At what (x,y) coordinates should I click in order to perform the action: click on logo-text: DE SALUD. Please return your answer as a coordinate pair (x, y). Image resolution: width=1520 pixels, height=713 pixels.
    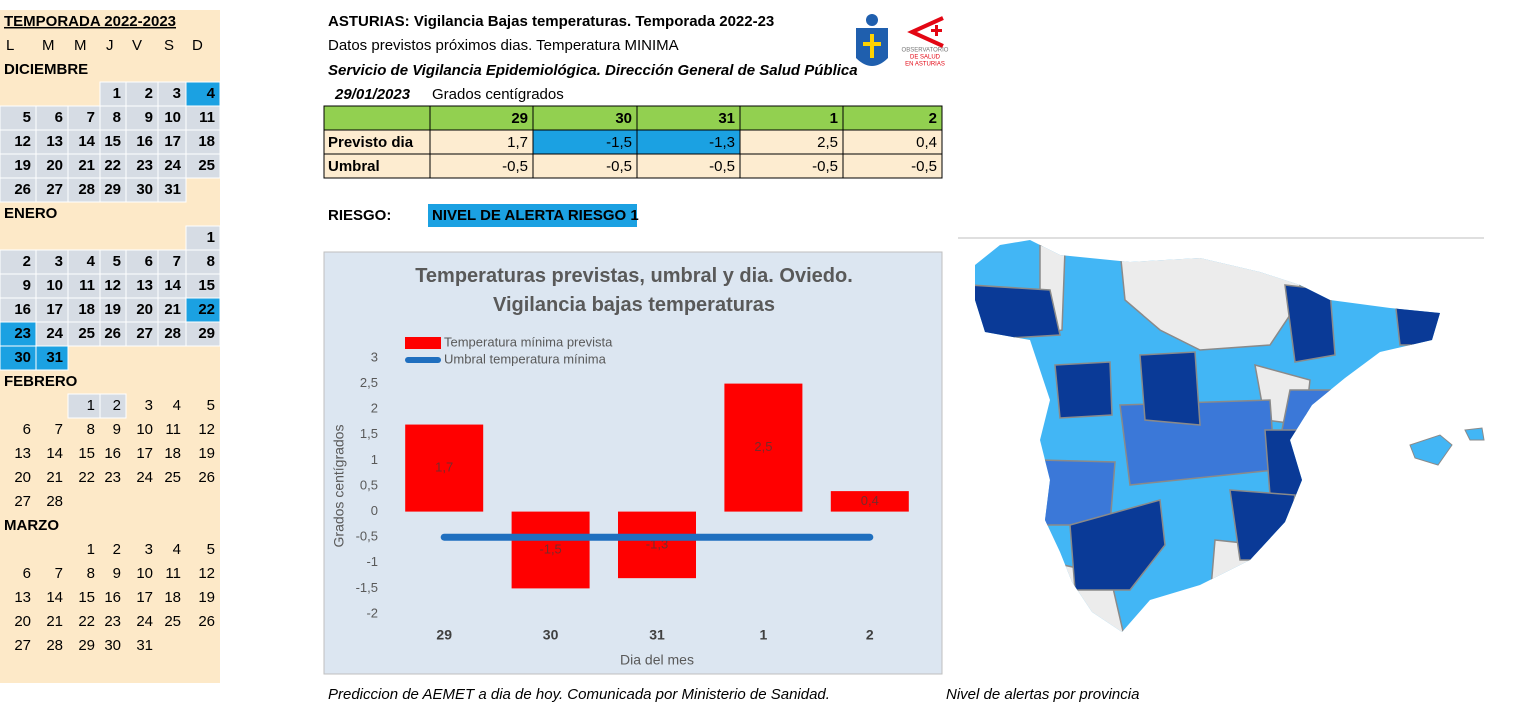
    Looking at the image, I should click on (925, 58).